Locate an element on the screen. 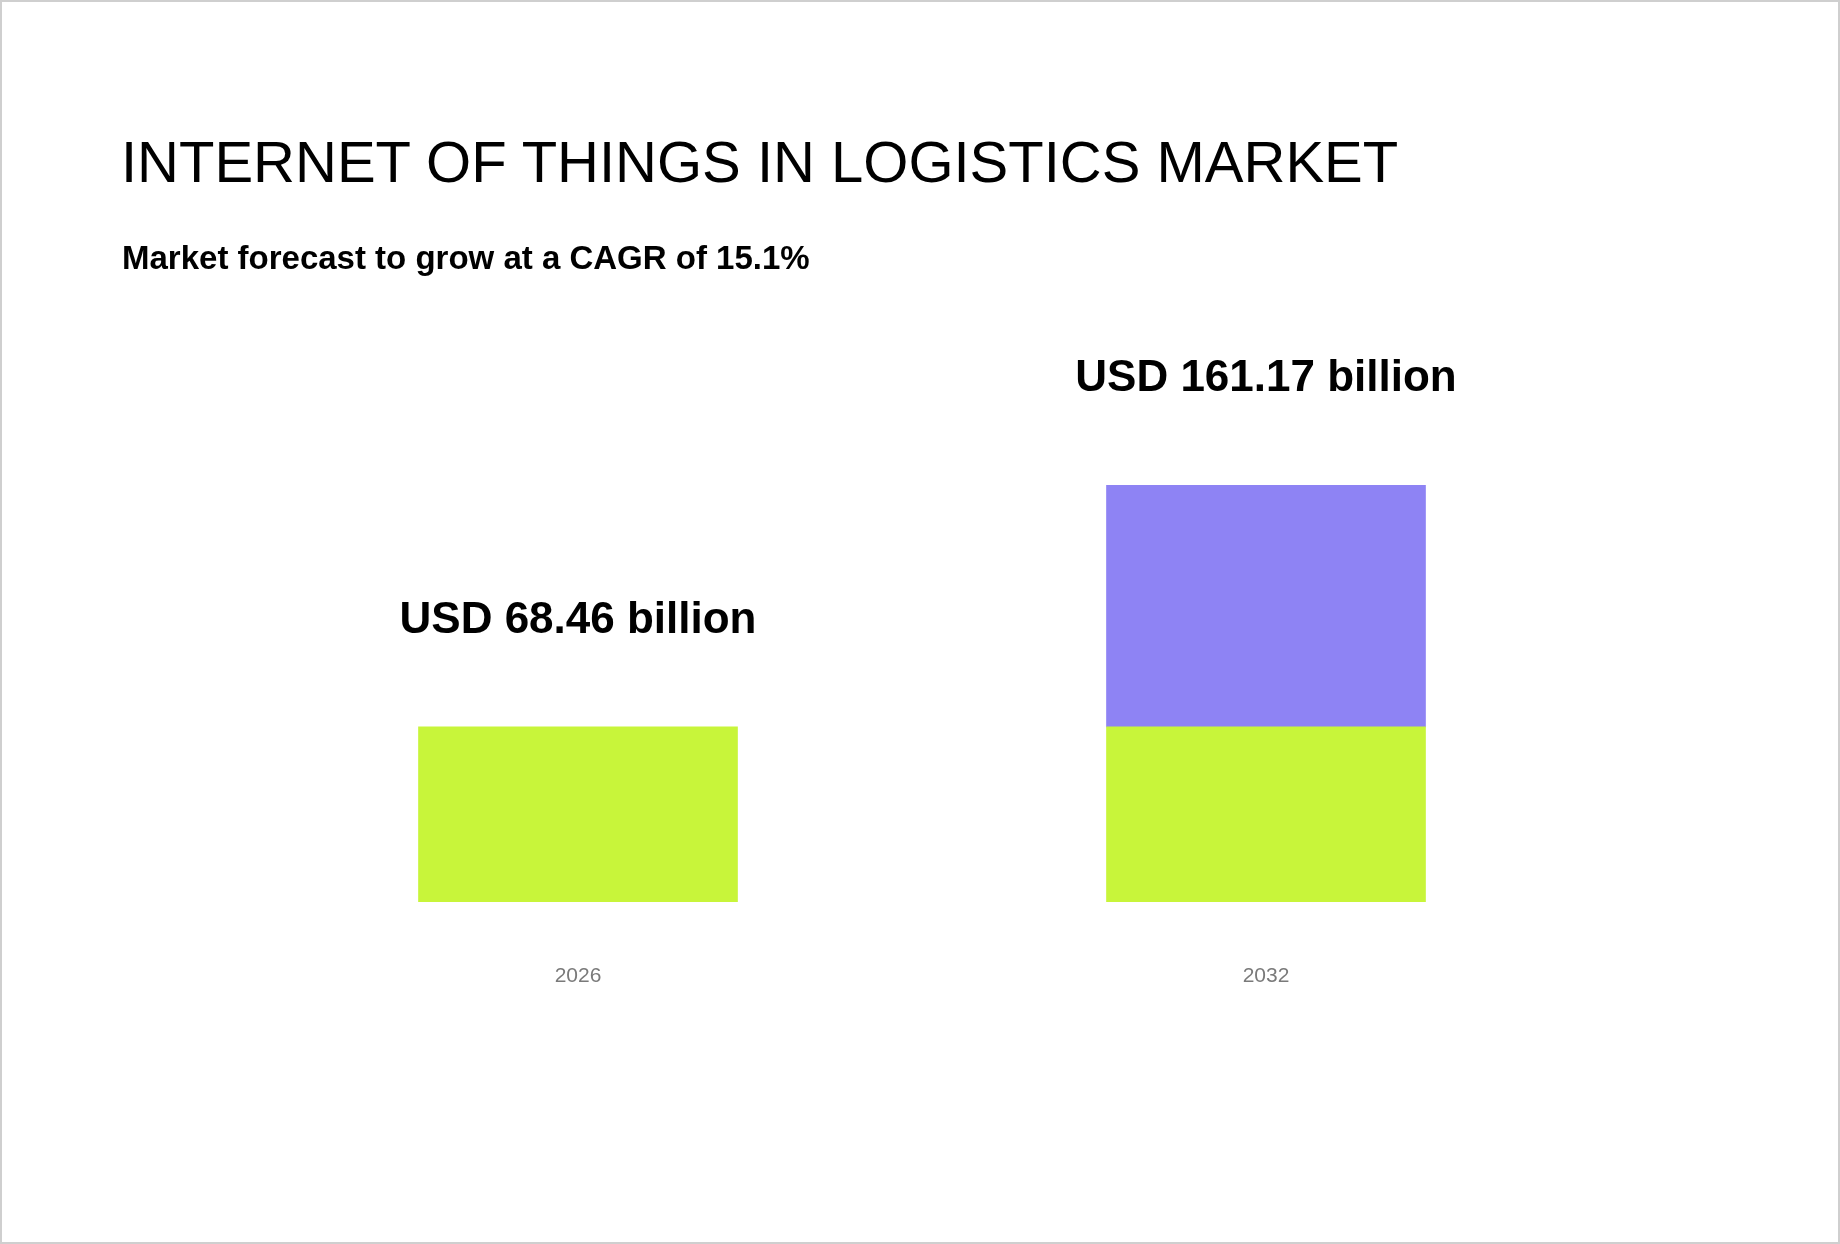 The width and height of the screenshot is (1840, 1244). x-tick-label: 2032 is located at coordinates (1266, 975).